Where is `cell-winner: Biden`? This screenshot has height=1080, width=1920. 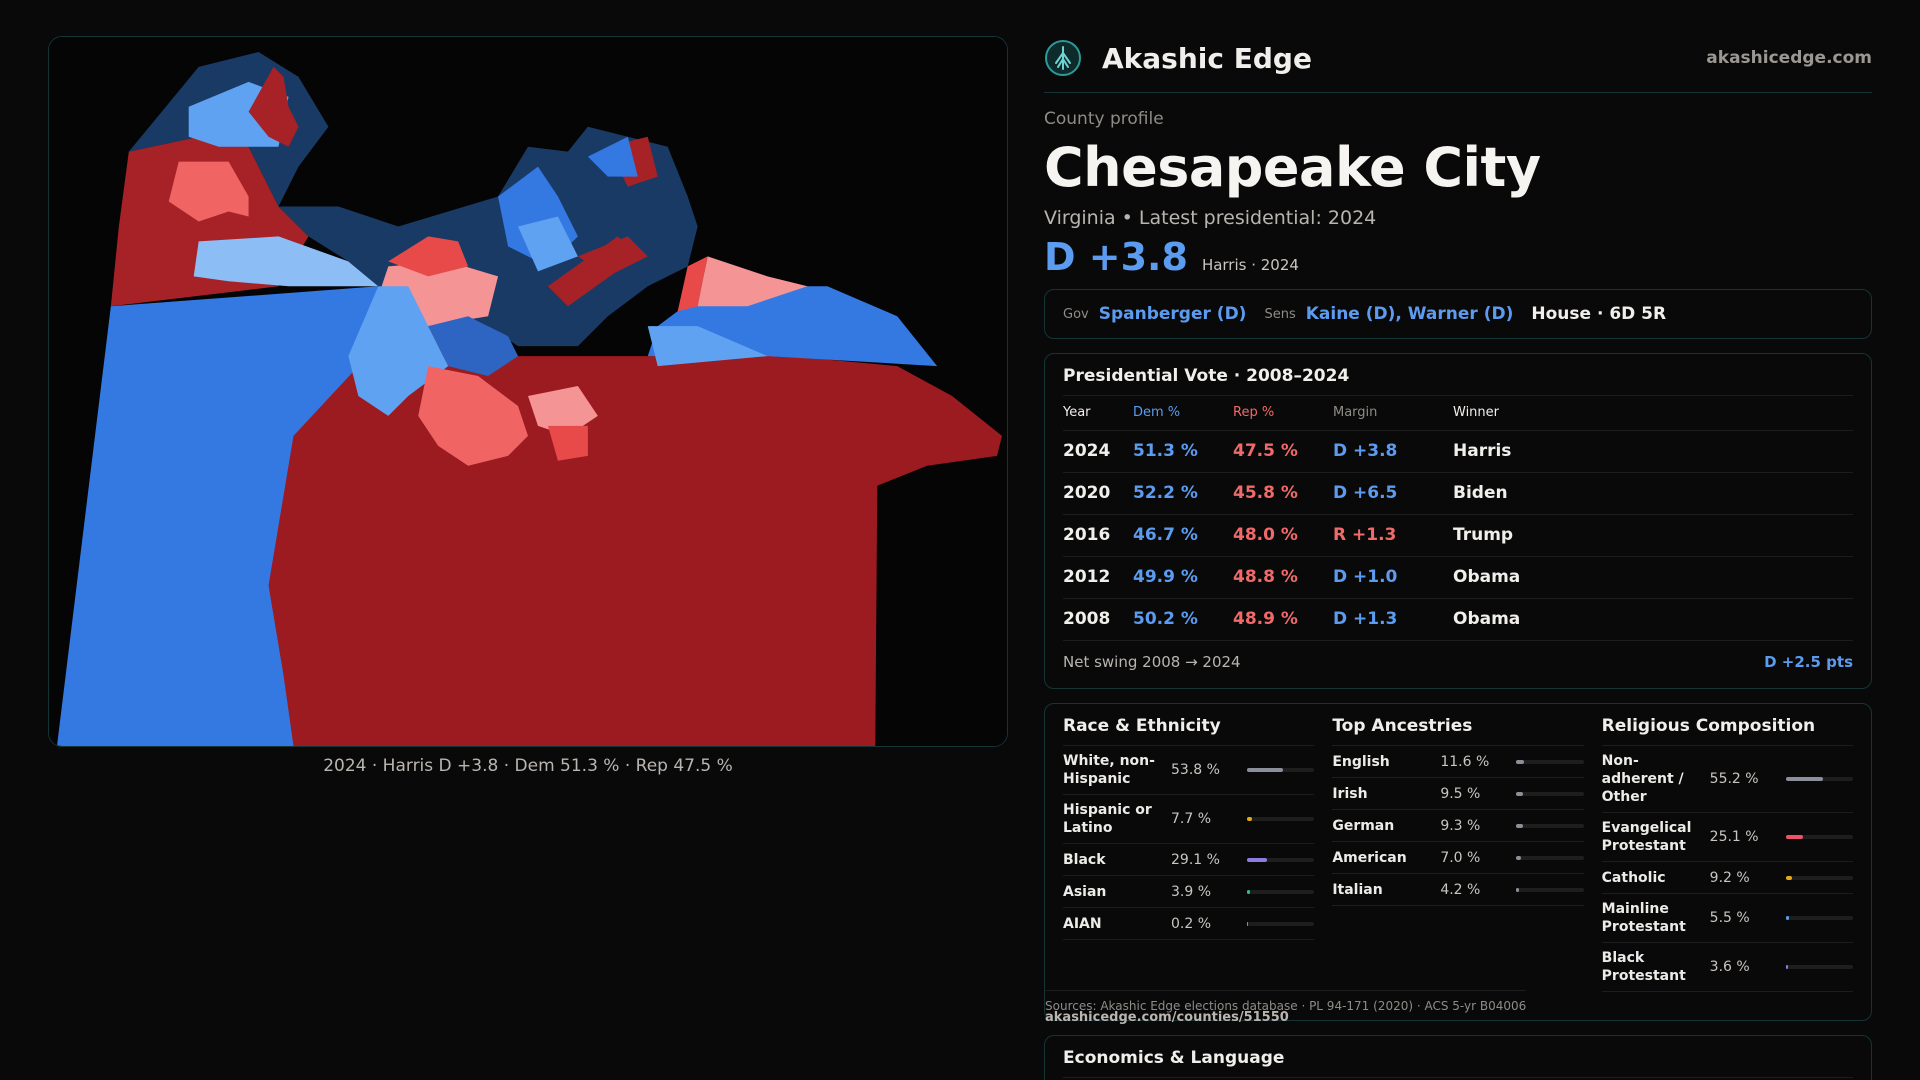 cell-winner: Biden is located at coordinates (1653, 493).